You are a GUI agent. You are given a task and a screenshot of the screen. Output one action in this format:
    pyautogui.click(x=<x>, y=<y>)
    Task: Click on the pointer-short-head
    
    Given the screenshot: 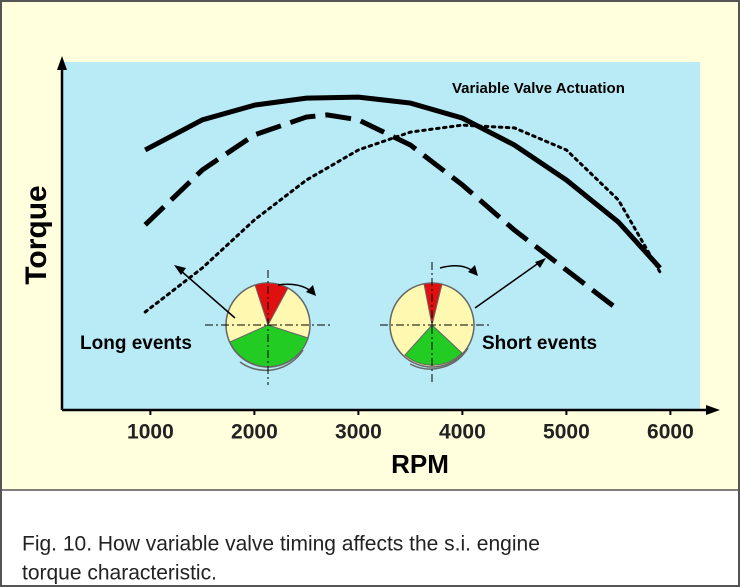 What is the action you would take?
    pyautogui.click(x=540, y=263)
    